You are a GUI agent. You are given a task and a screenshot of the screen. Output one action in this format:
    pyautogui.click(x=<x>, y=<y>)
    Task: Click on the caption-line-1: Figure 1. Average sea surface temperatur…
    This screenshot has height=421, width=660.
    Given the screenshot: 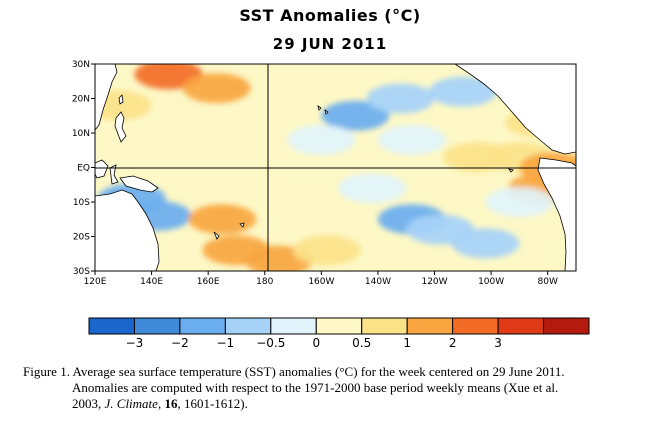 What is the action you would take?
    pyautogui.click(x=294, y=371)
    